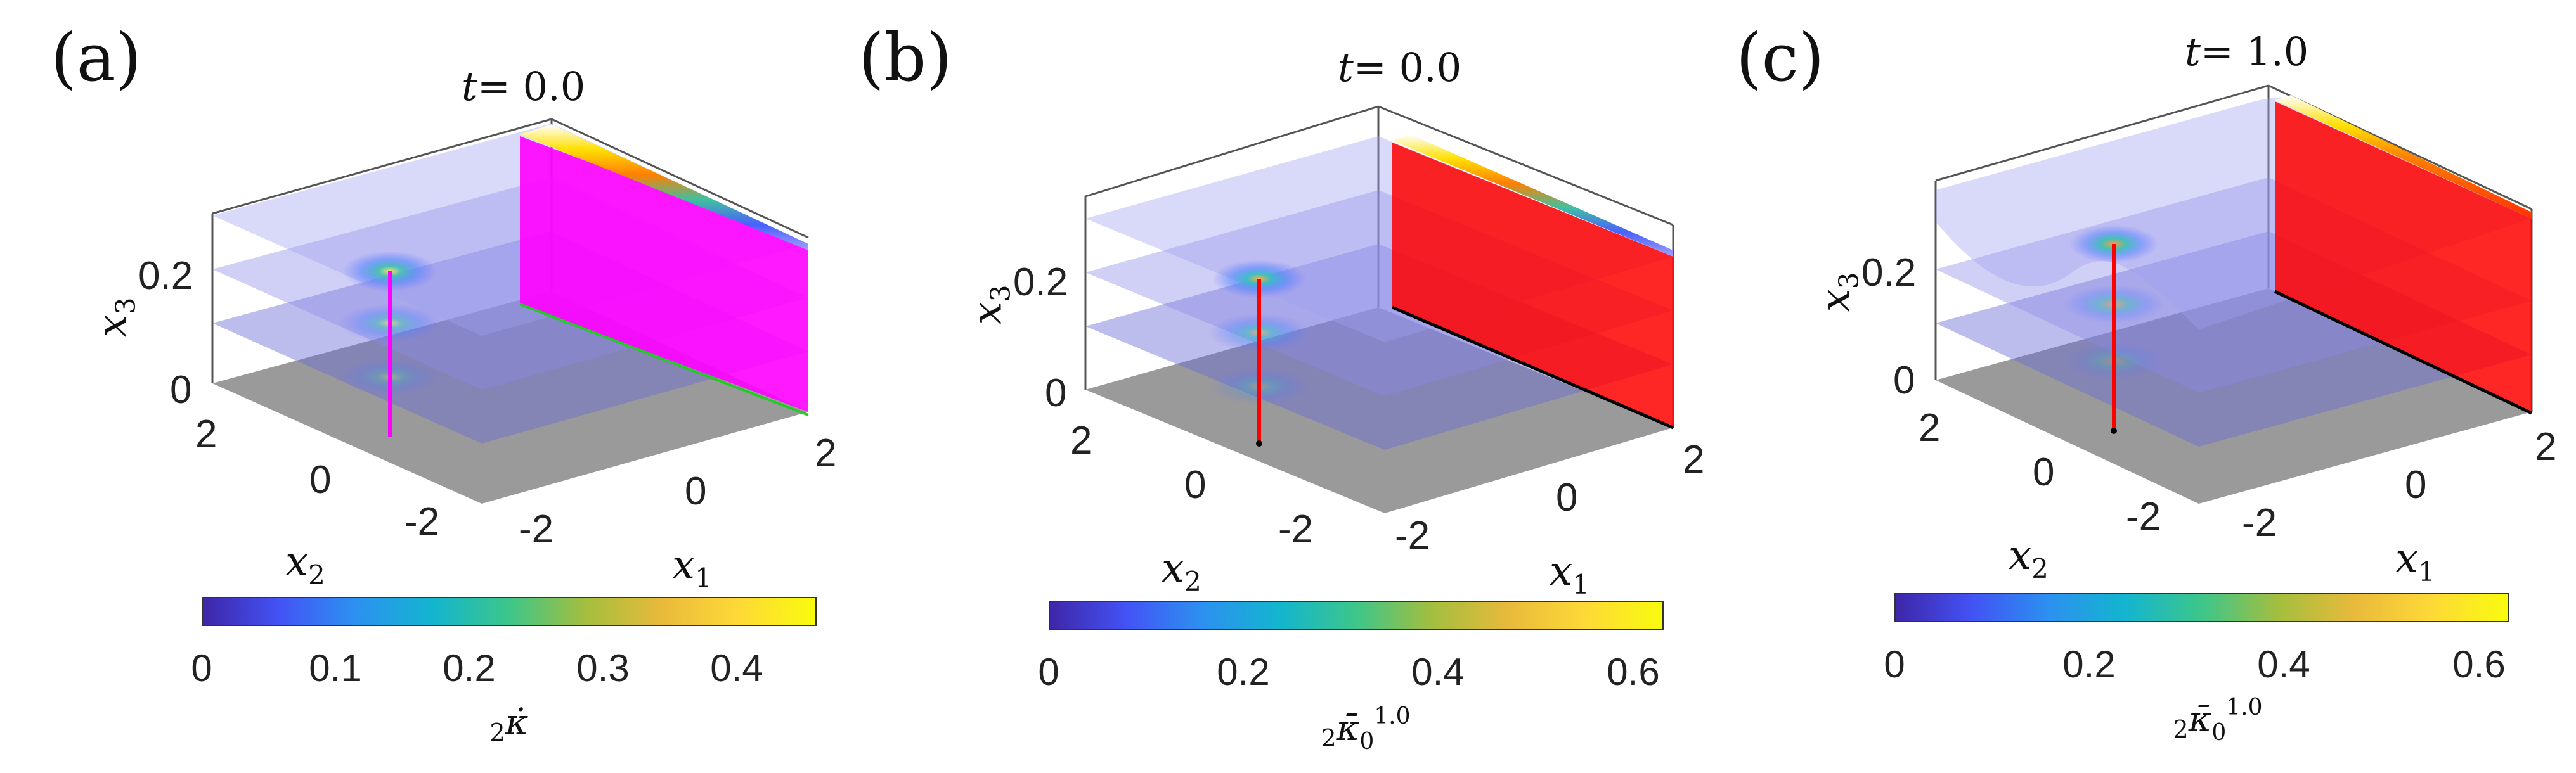  Describe the element at coordinates (2254, 52) in the screenshot. I see `title-value: = 1.0` at that location.